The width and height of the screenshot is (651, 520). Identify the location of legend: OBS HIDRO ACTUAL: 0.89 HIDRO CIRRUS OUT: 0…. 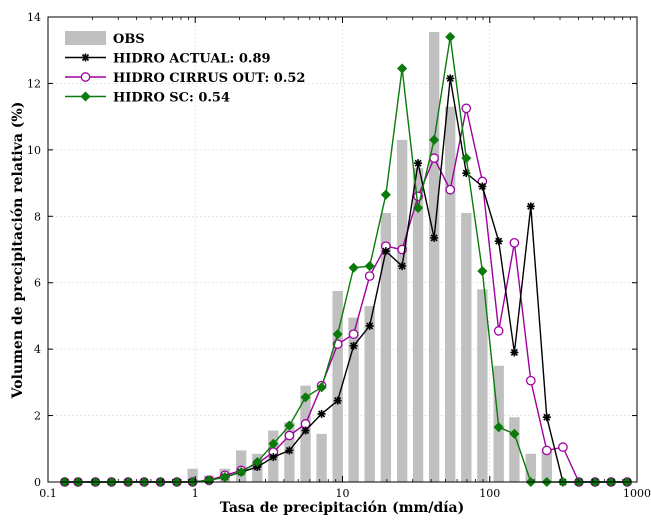
(185, 68).